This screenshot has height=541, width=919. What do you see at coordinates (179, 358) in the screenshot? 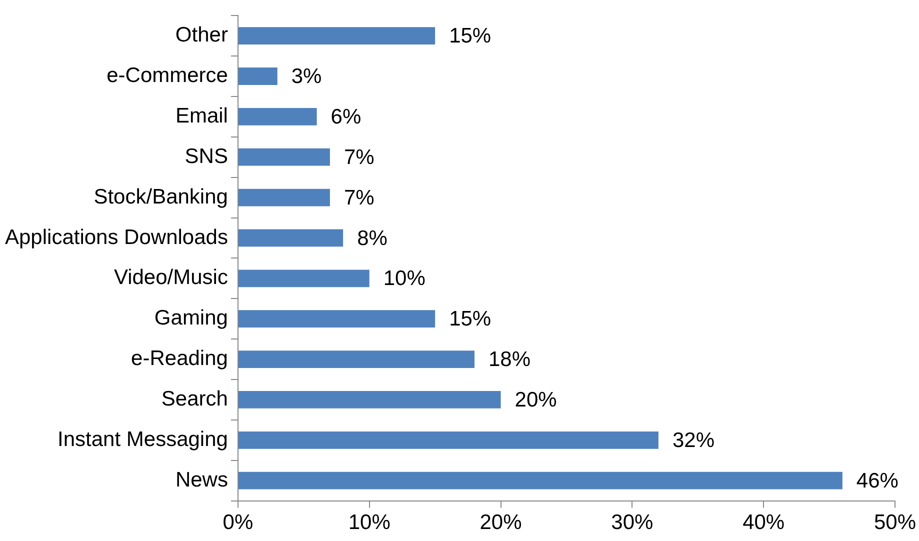
I see `y-tick-label: e-Reading` at bounding box center [179, 358].